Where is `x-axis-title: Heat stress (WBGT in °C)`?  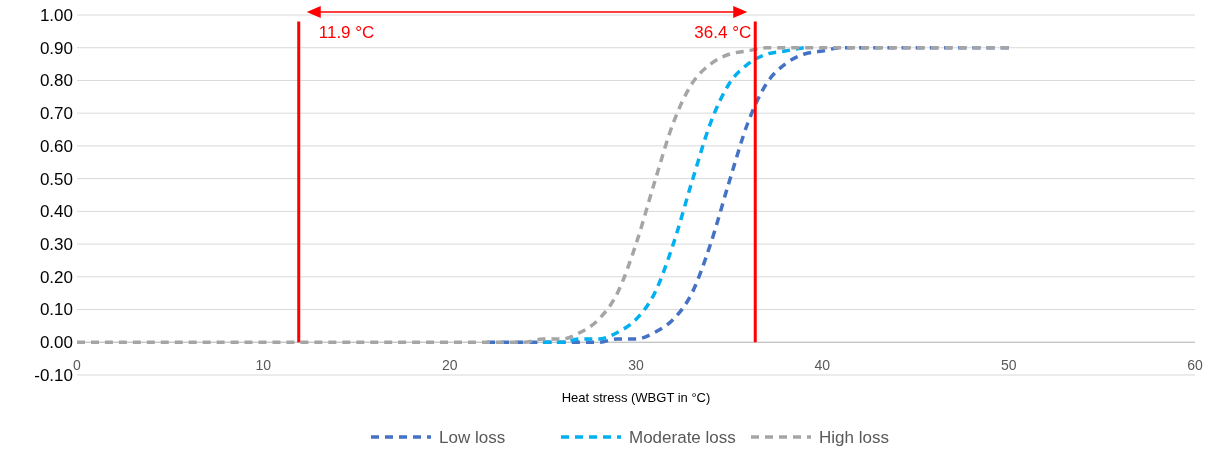
x-axis-title: Heat stress (WBGT in °C) is located at coordinates (636, 397).